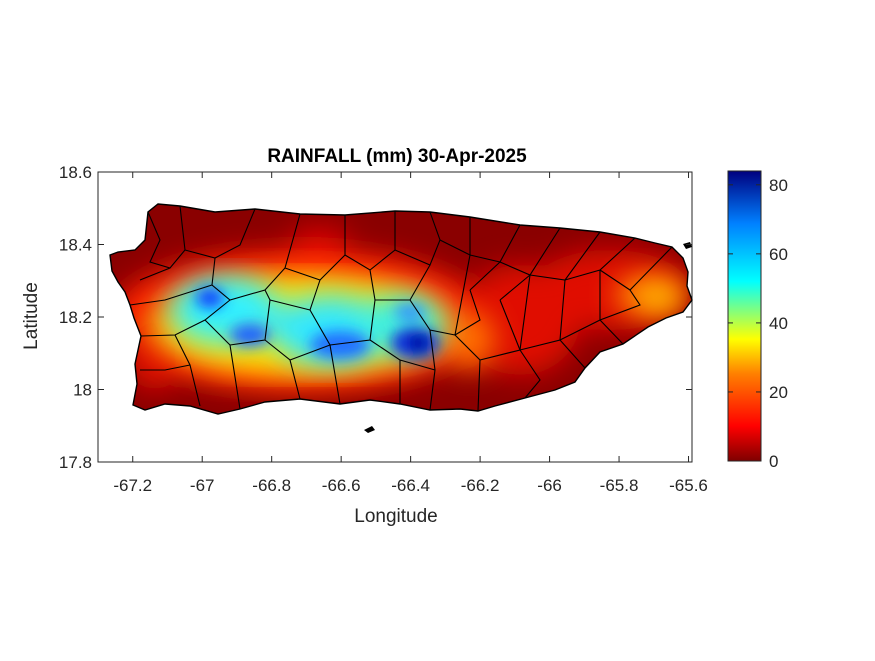  I want to click on colorbar: 80 60 40 20 0, so click(757, 320).